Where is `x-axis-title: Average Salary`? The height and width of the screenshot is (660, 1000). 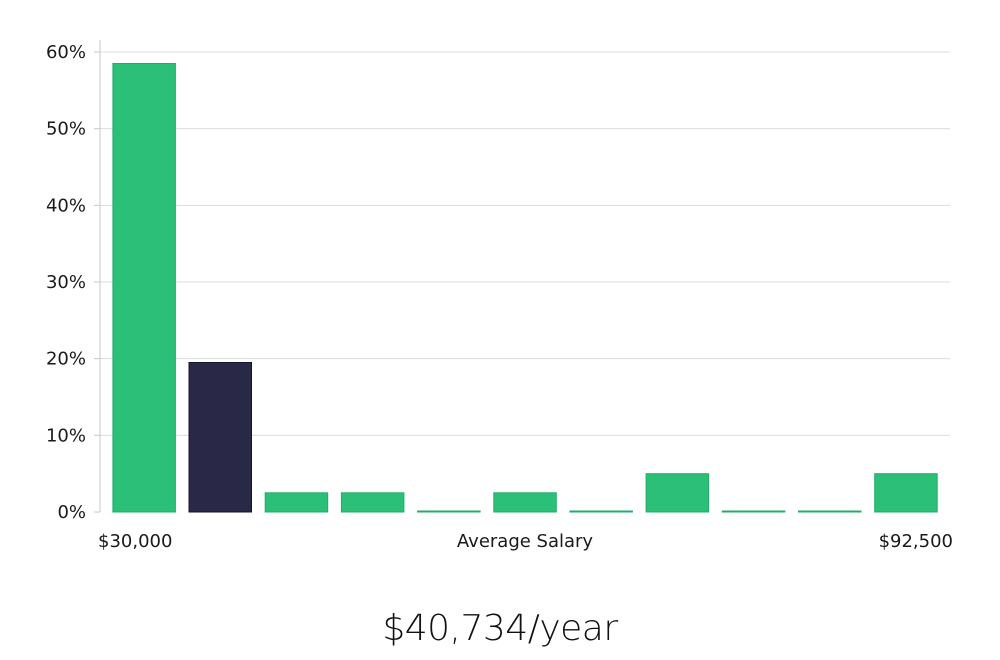 x-axis-title: Average Salary is located at coordinates (525, 541).